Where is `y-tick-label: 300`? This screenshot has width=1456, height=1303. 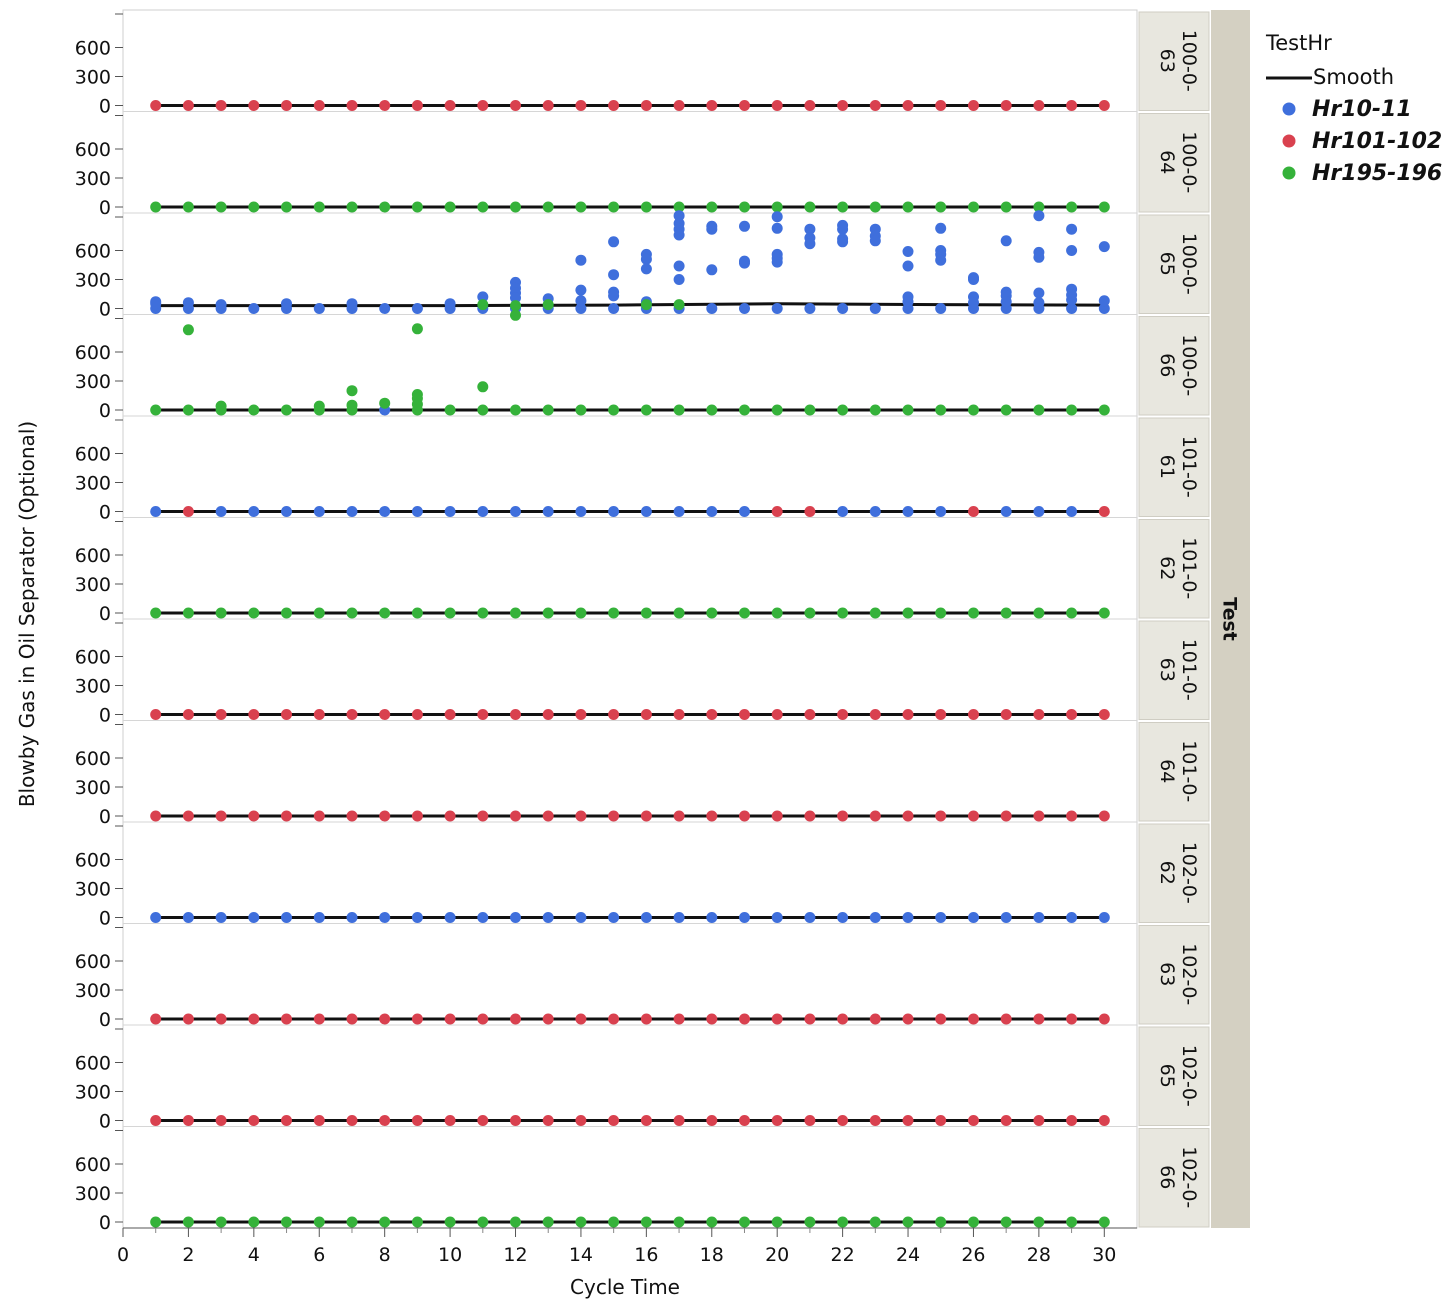
y-tick-label: 300 is located at coordinates (93, 78).